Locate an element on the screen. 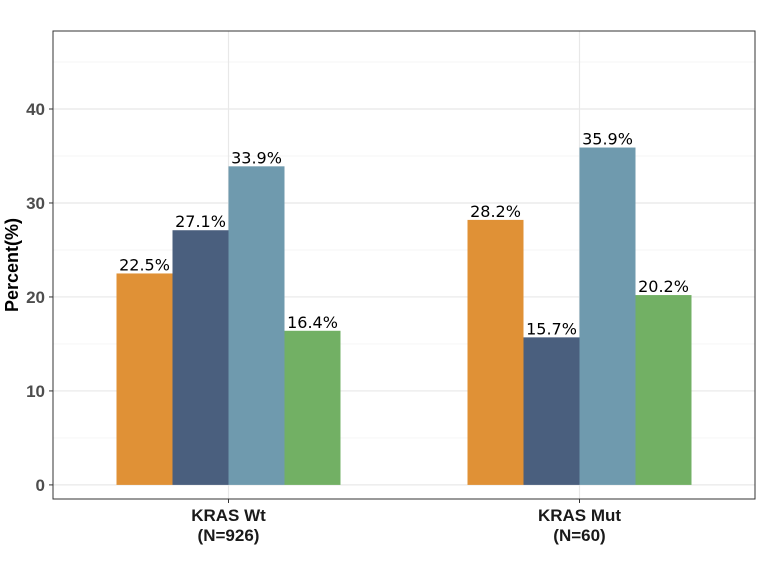 The height and width of the screenshot is (574, 764). data-label: 15.7% is located at coordinates (551, 328).